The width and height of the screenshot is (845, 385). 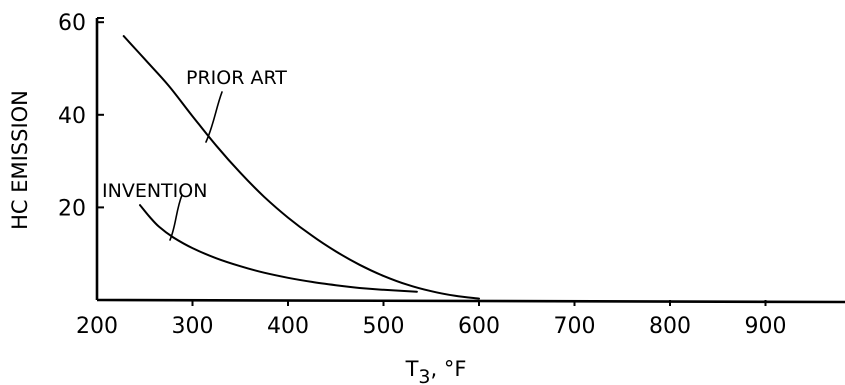 What do you see at coordinates (72, 23) in the screenshot?
I see `y-tick-label: 60` at bounding box center [72, 23].